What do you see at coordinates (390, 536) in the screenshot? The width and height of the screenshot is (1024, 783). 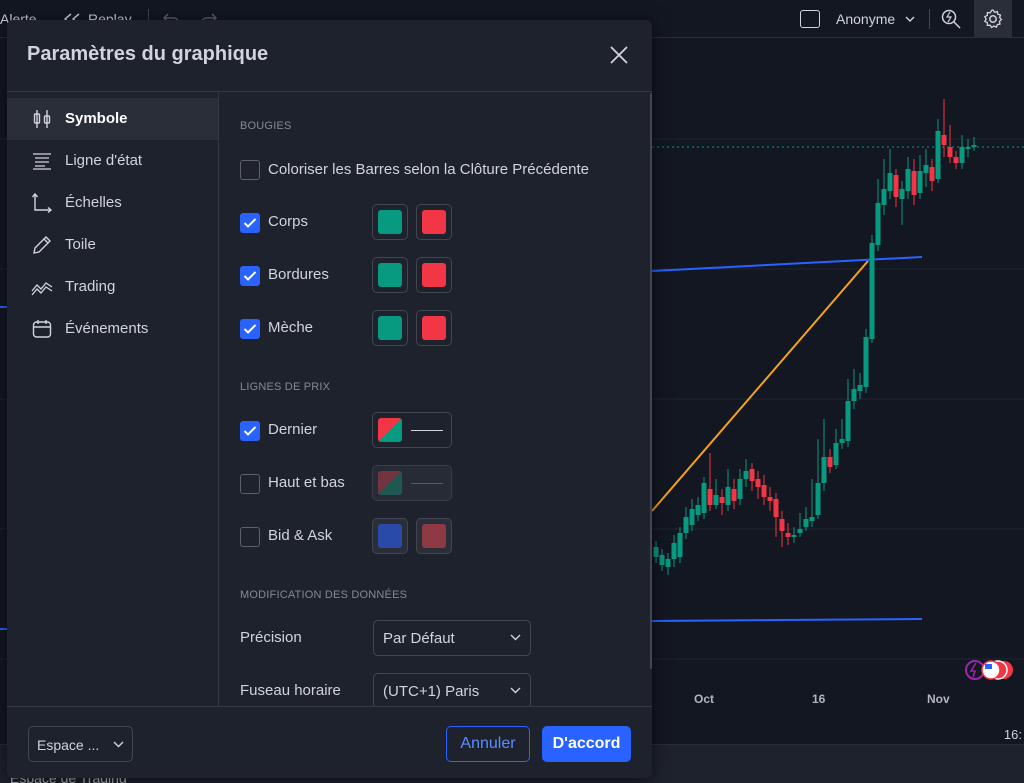 I see `bid-color-swatch` at bounding box center [390, 536].